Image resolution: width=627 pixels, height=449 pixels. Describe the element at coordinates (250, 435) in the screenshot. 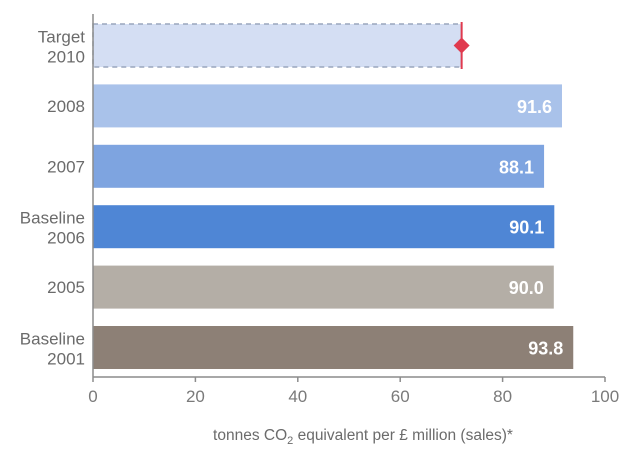

I see `x-axis-label-before: tonnes CO` at that location.